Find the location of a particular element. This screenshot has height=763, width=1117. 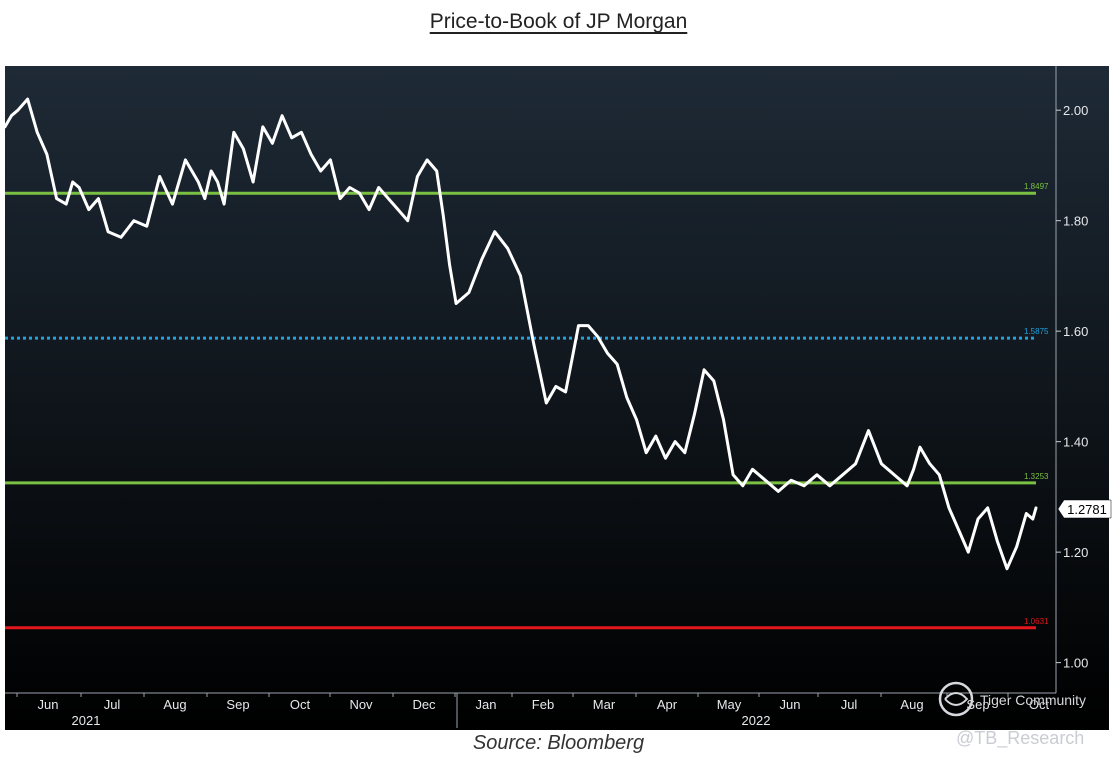

x-tick-label: Apr is located at coordinates (667, 704).